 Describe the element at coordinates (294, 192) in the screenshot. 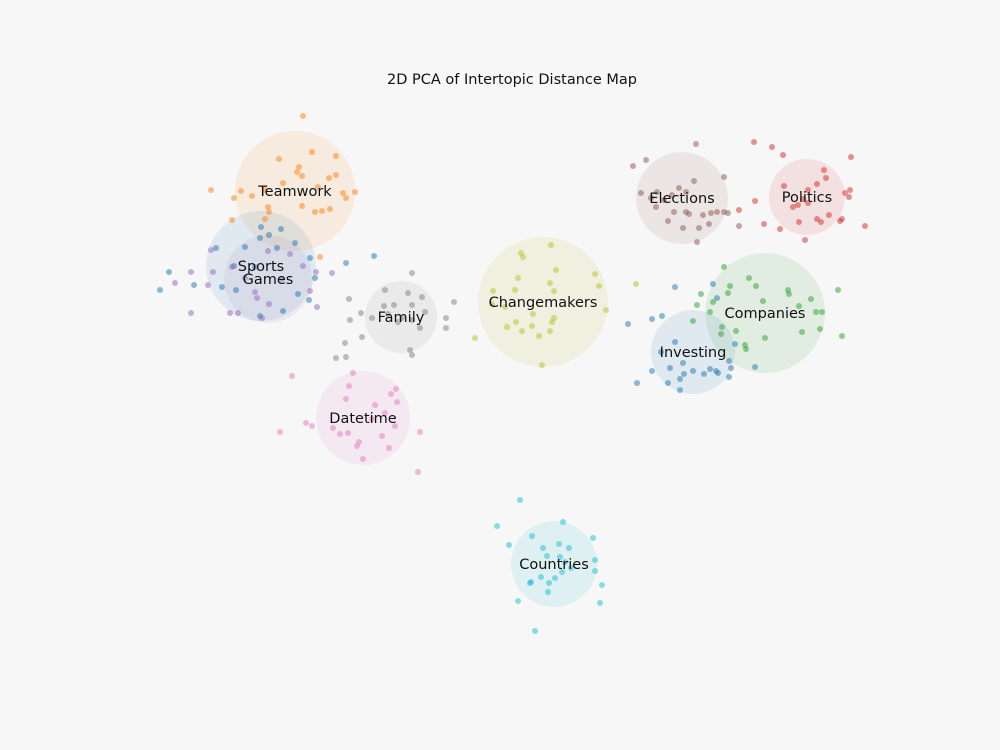

I see `topic-label-teamwork: Teamwork` at that location.